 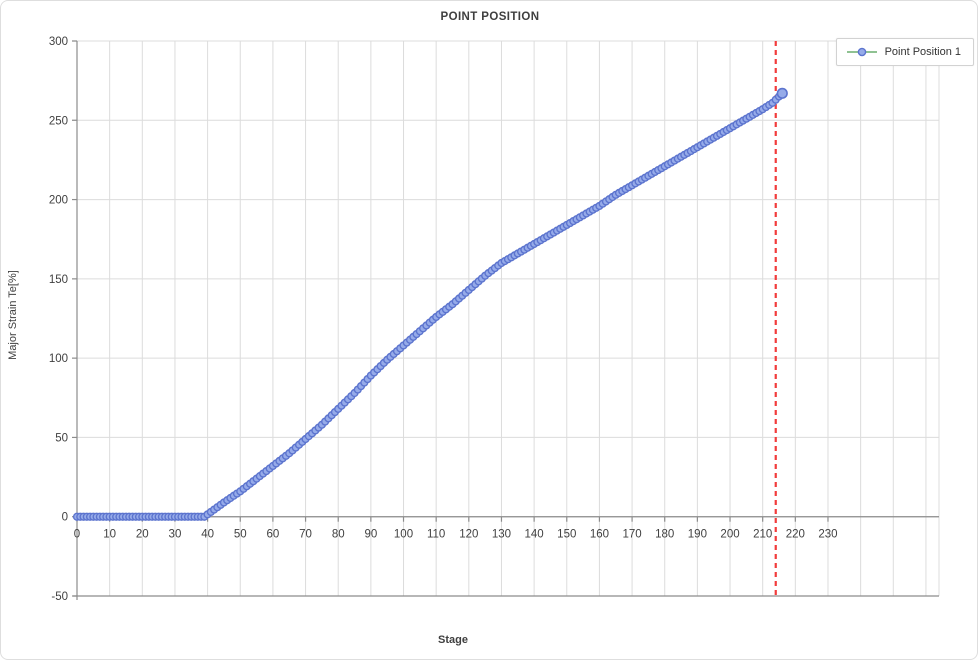 What do you see at coordinates (468, 535) in the screenshot?
I see `x-tick-label: 120` at bounding box center [468, 535].